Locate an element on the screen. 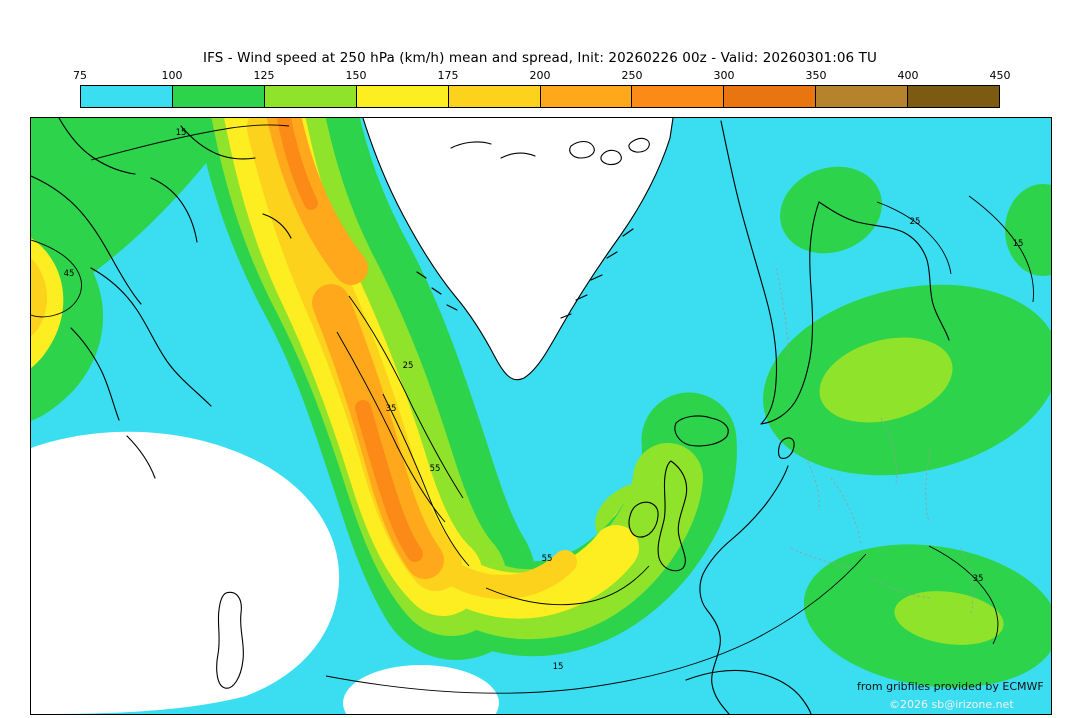 The width and height of the screenshot is (1080, 718). atlantic-island-outline is located at coordinates (230, 640).